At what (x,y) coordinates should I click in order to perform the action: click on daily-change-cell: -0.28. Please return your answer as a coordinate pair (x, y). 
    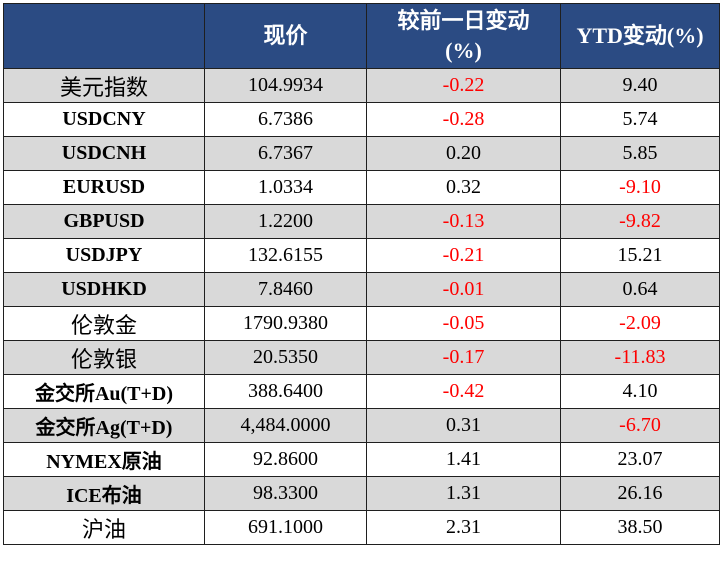
    Looking at the image, I should click on (463, 119).